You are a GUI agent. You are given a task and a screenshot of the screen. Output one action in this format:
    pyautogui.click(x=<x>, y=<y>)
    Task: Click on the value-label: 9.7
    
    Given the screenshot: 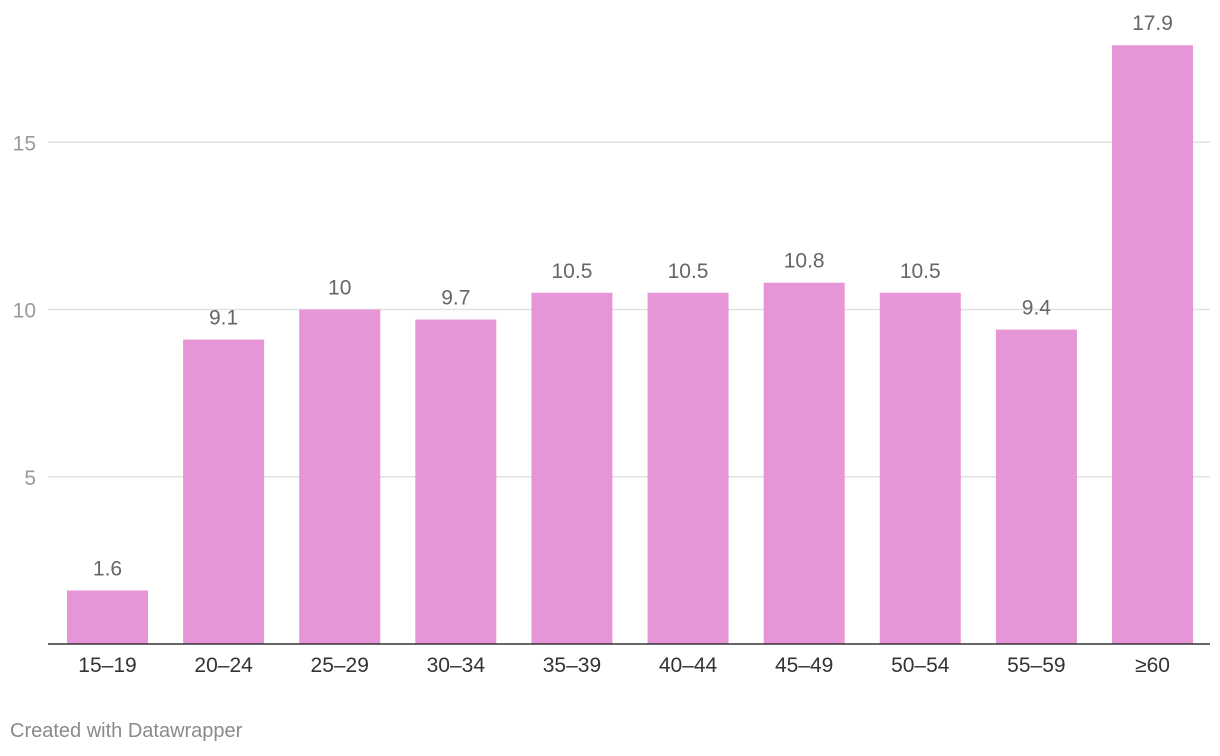 What is the action you would take?
    pyautogui.click(x=455, y=298)
    